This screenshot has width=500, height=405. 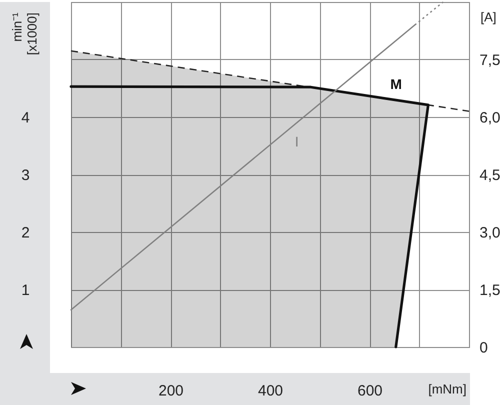 I want to click on y2-axis-title: [A], so click(x=488, y=17).